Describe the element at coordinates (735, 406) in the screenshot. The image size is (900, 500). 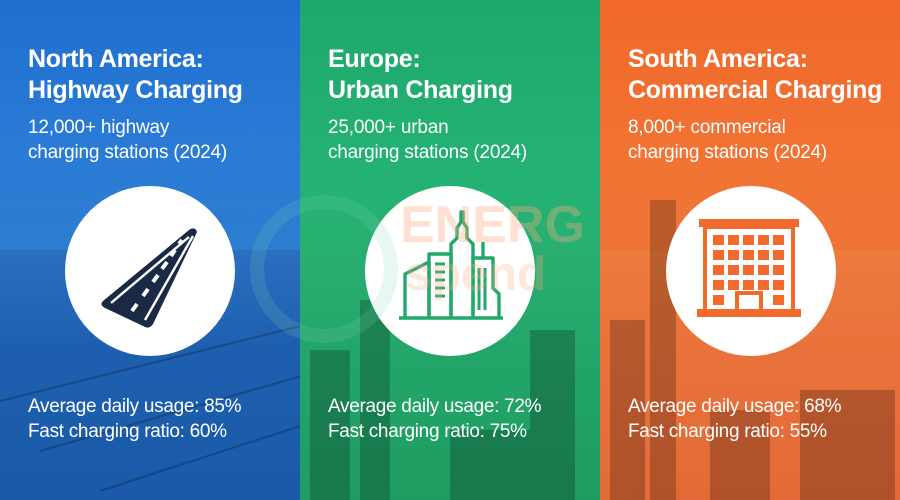
I see `stat-average-daily-usage: Average daily usage: 68%` at that location.